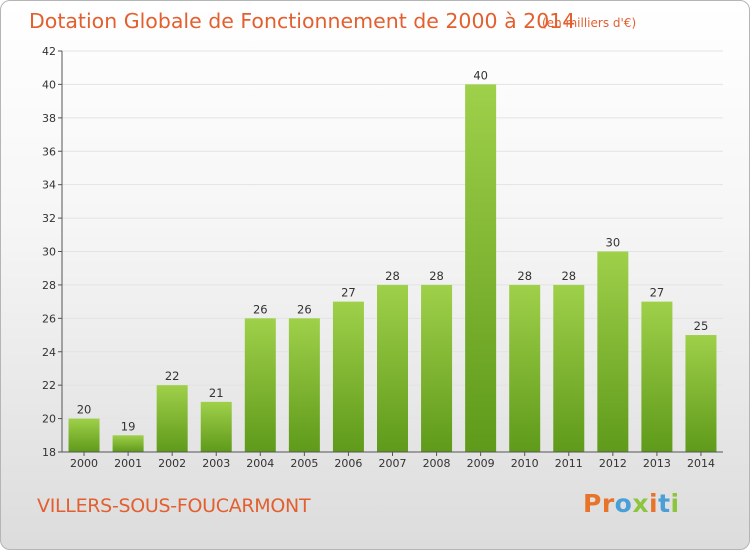  Describe the element at coordinates (613, 243) in the screenshot. I see `data-label: 30` at that location.